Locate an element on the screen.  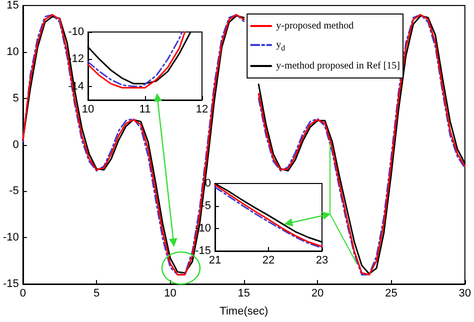
legend-label: y-proposed method is located at coordinates (315, 26).